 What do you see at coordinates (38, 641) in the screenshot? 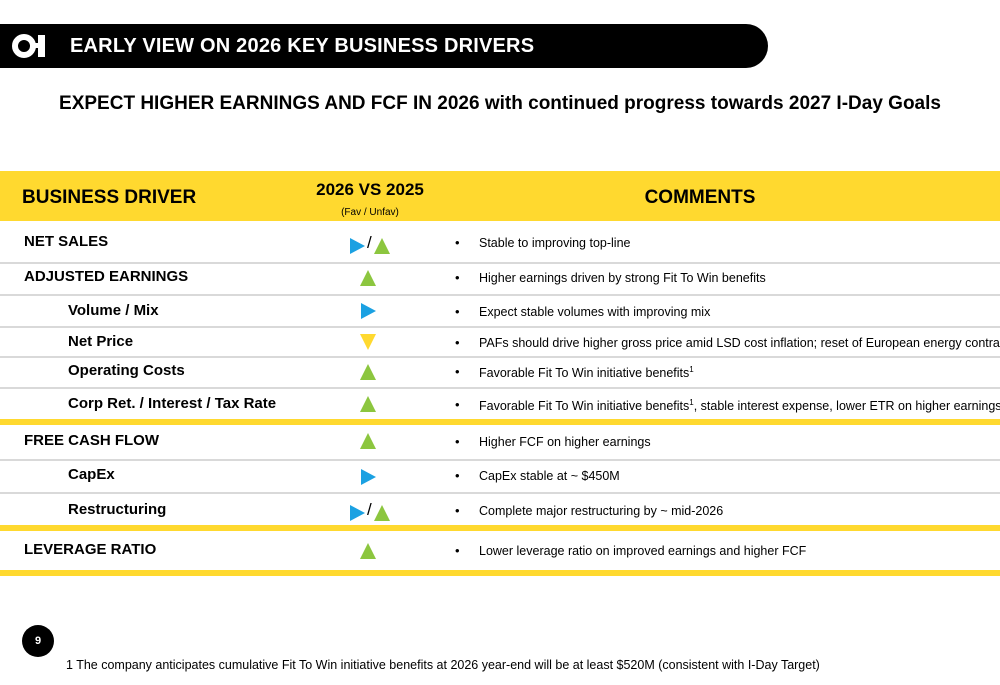
I see `page-number: 9` at bounding box center [38, 641].